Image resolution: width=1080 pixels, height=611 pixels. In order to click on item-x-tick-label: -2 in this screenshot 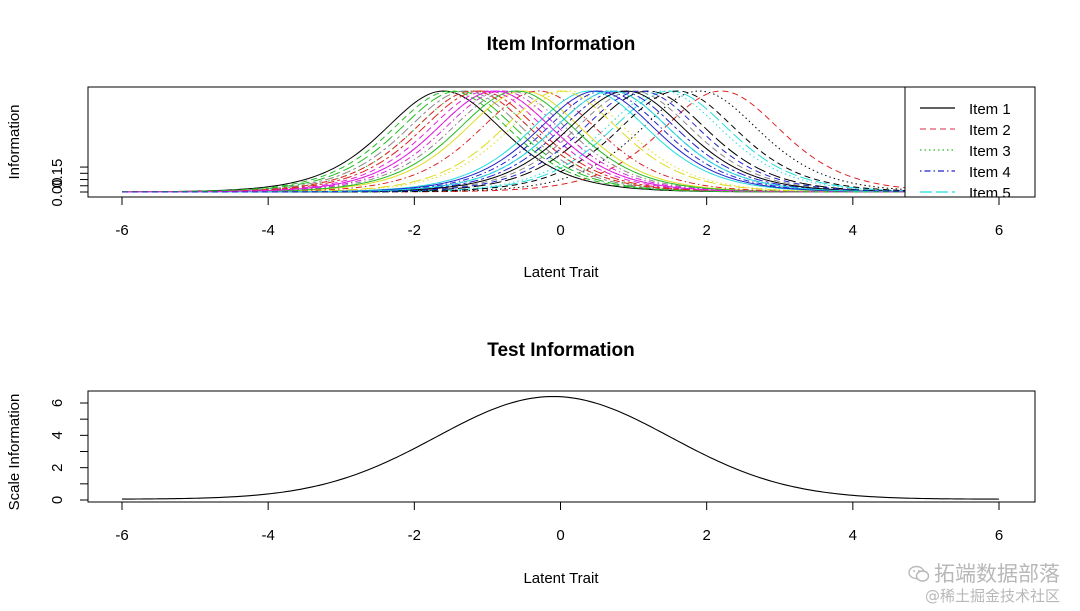, I will do `click(414, 230)`.